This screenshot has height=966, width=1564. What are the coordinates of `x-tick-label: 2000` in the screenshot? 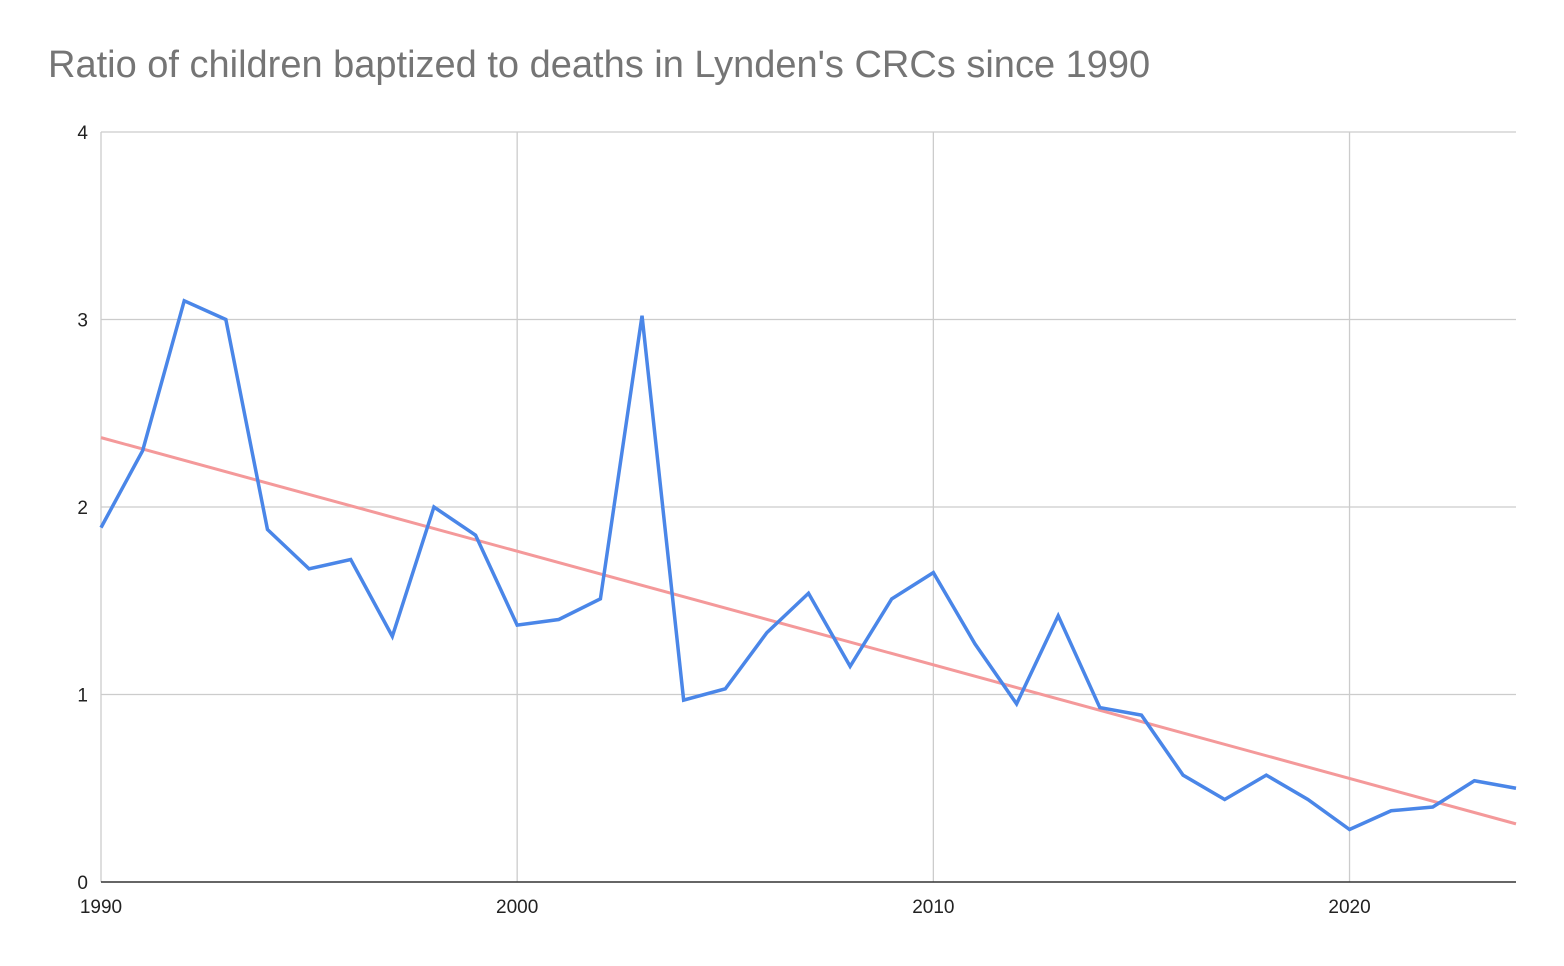 It's located at (517, 907).